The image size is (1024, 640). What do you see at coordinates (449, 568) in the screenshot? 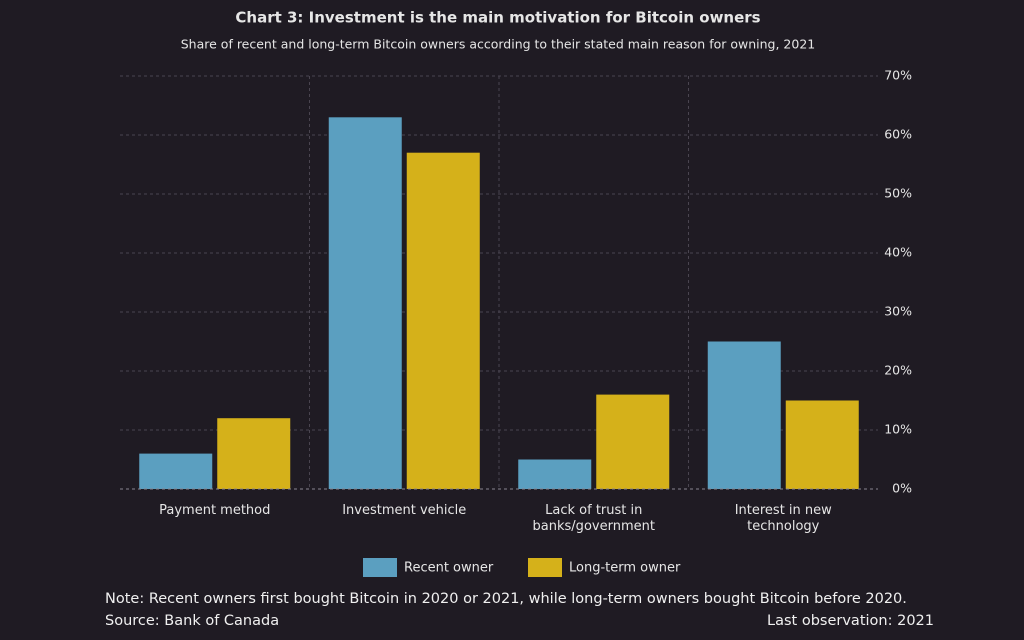
I see `legend-label: Recent owner` at bounding box center [449, 568].